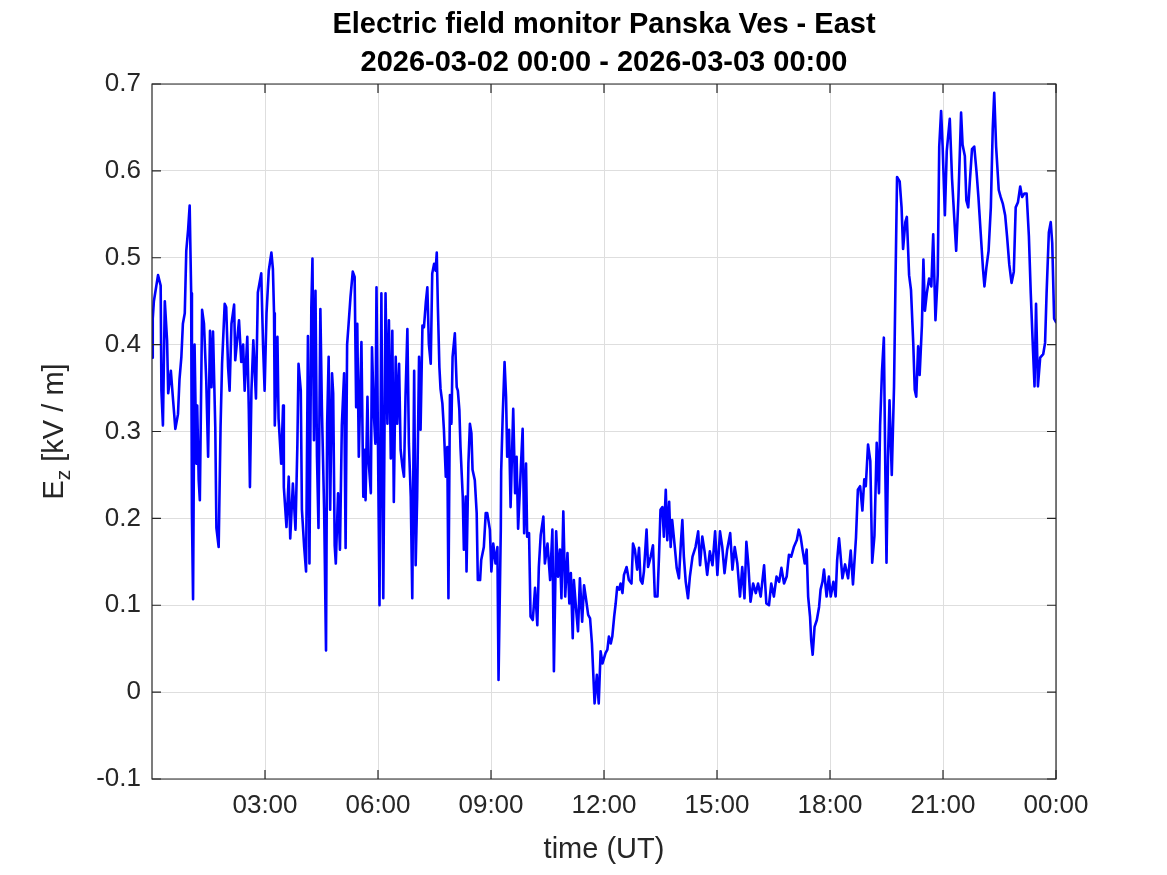  What do you see at coordinates (604, 847) in the screenshot?
I see `x-axis-title: time (UT)` at bounding box center [604, 847].